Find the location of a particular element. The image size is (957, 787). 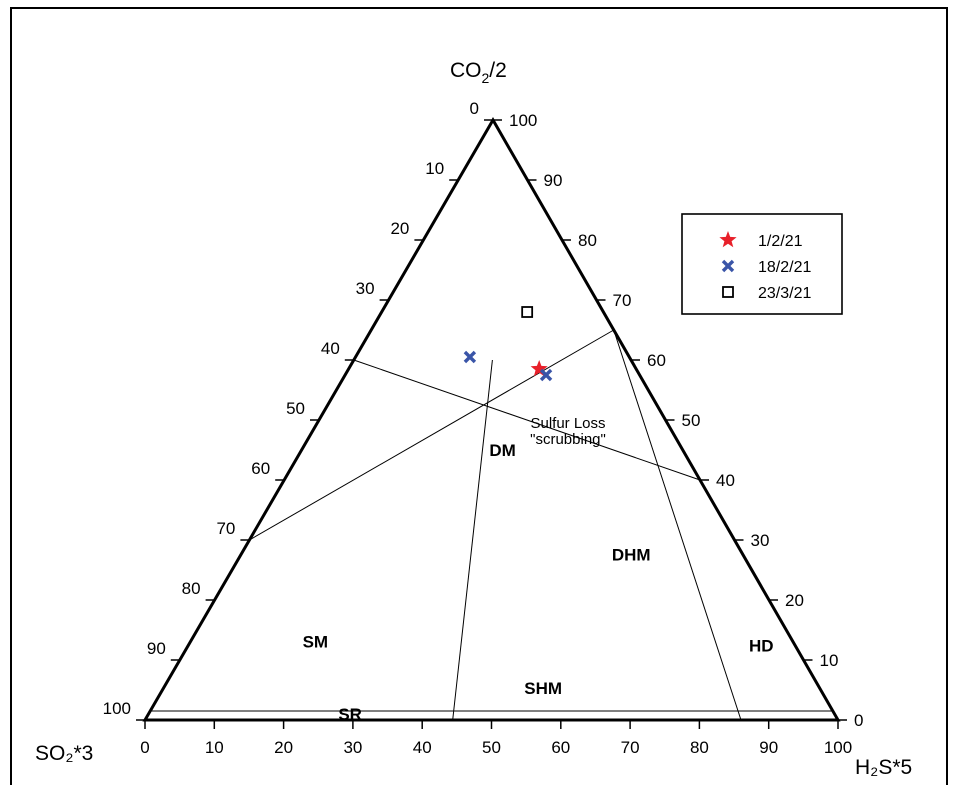

left-axis-tick-label: 30 is located at coordinates (365, 288).